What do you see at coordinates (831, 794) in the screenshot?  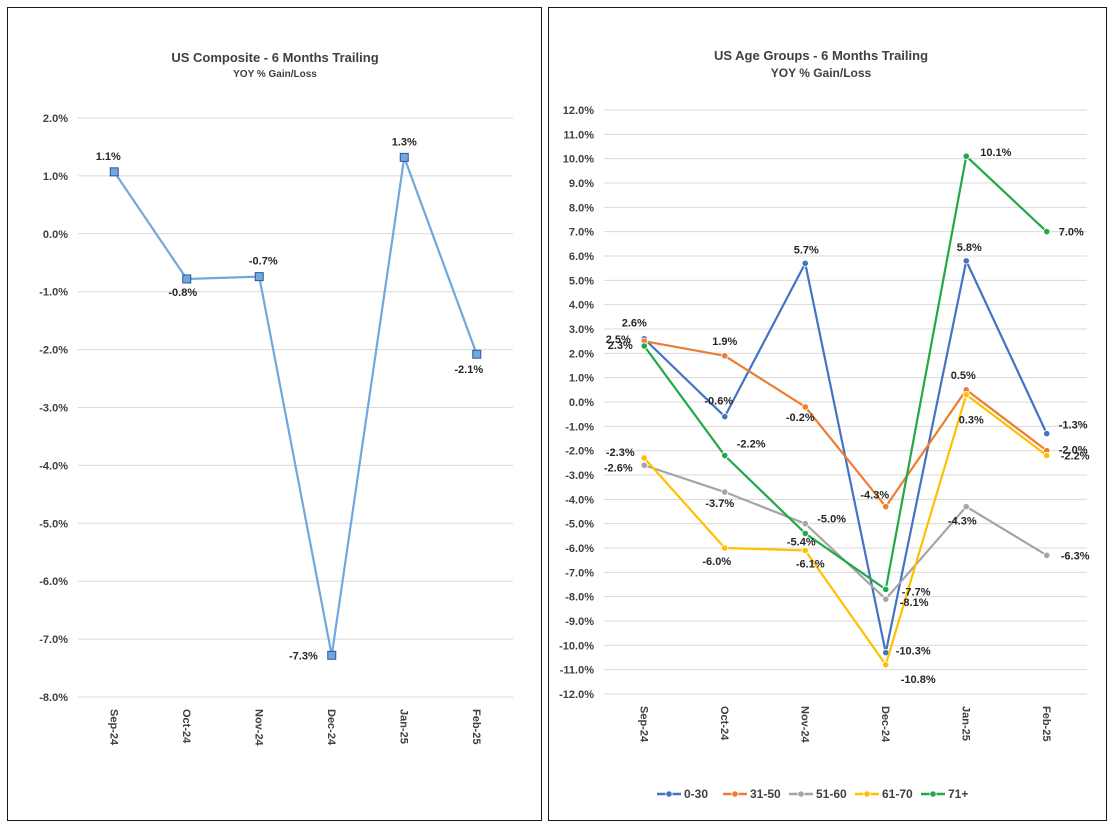 I see `legend-label: 51-60` at bounding box center [831, 794].